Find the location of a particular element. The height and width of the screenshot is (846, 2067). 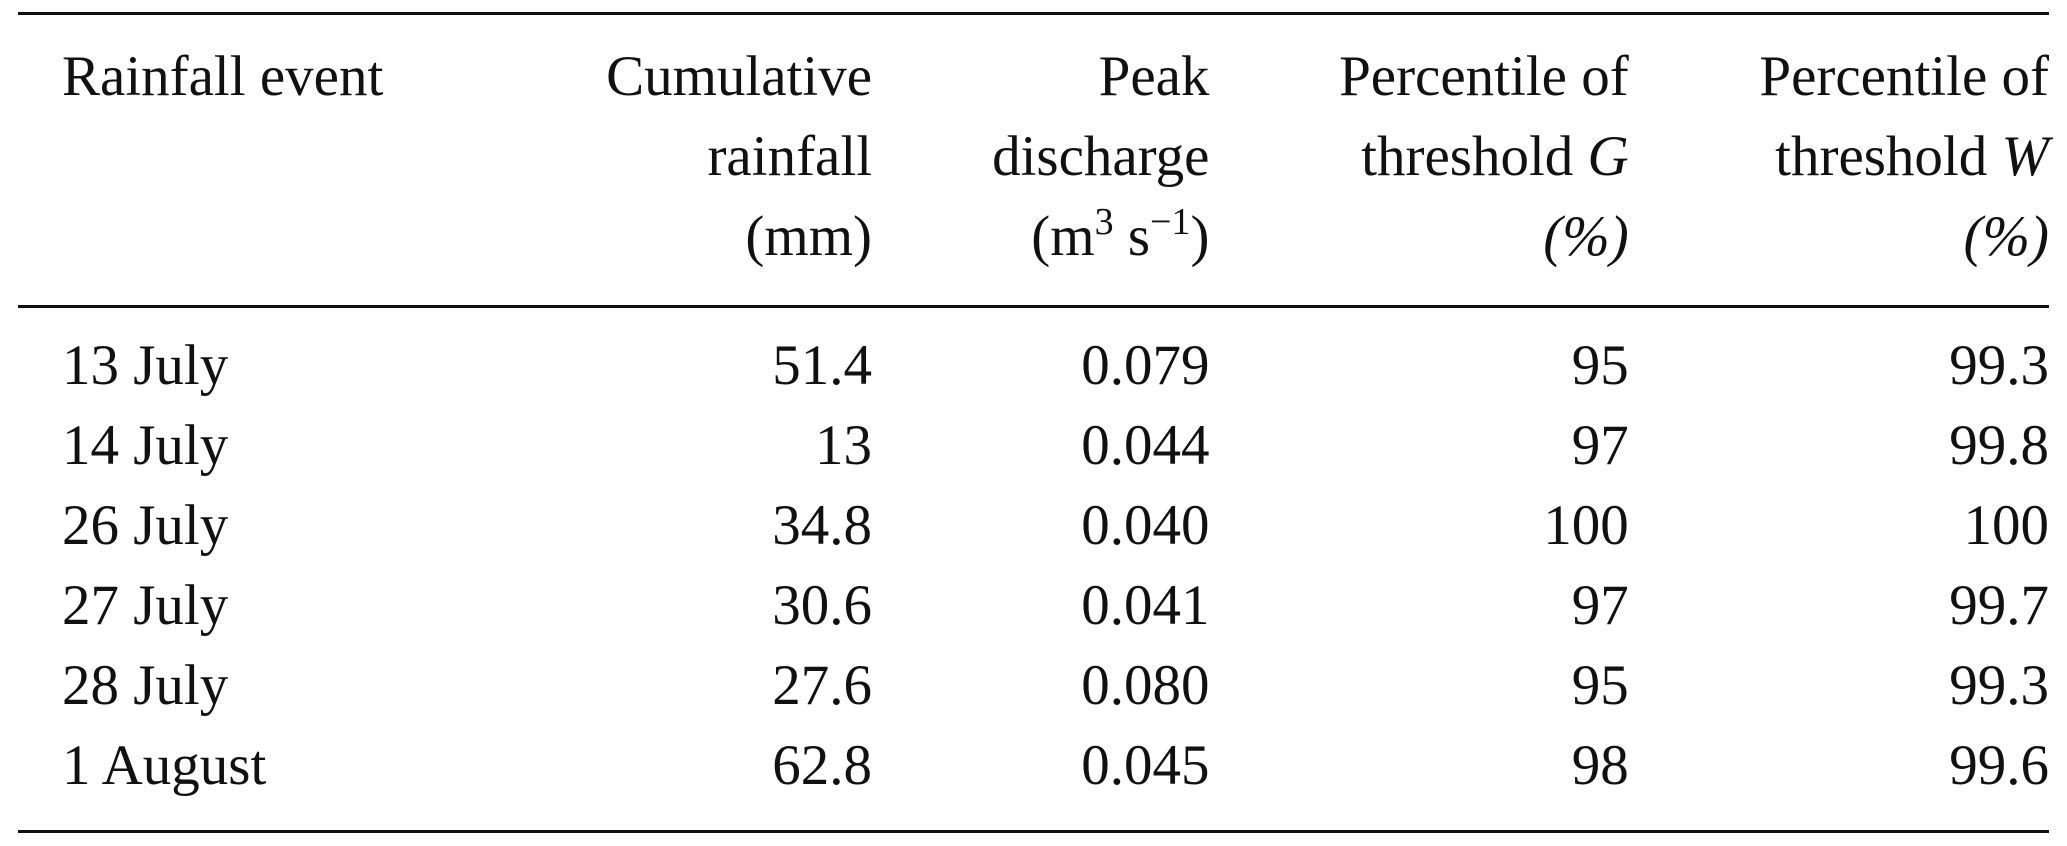

cell-cumulative-rainfall: 27.6 is located at coordinates (822, 685).